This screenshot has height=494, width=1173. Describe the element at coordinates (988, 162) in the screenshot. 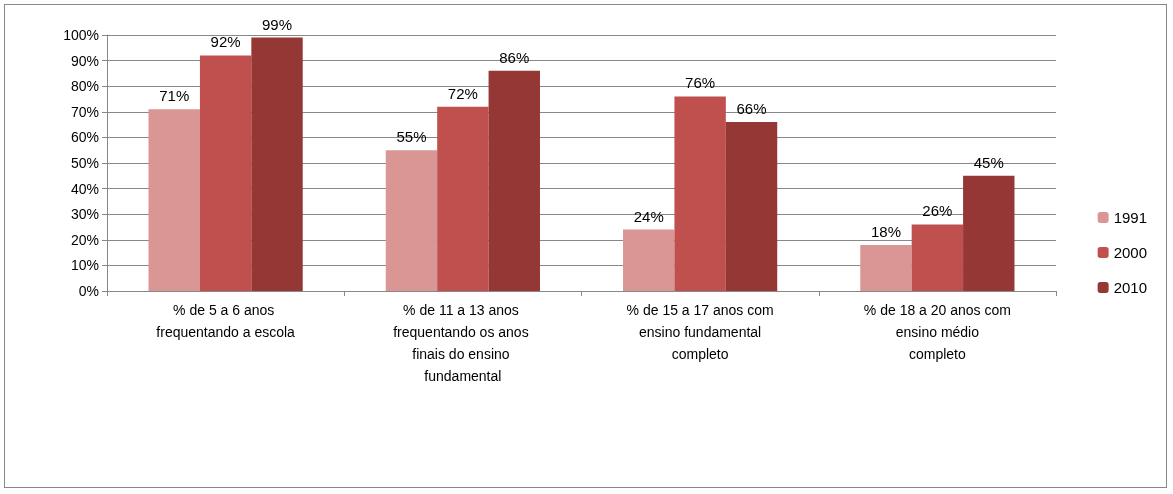

I see `data-label: 45%` at that location.